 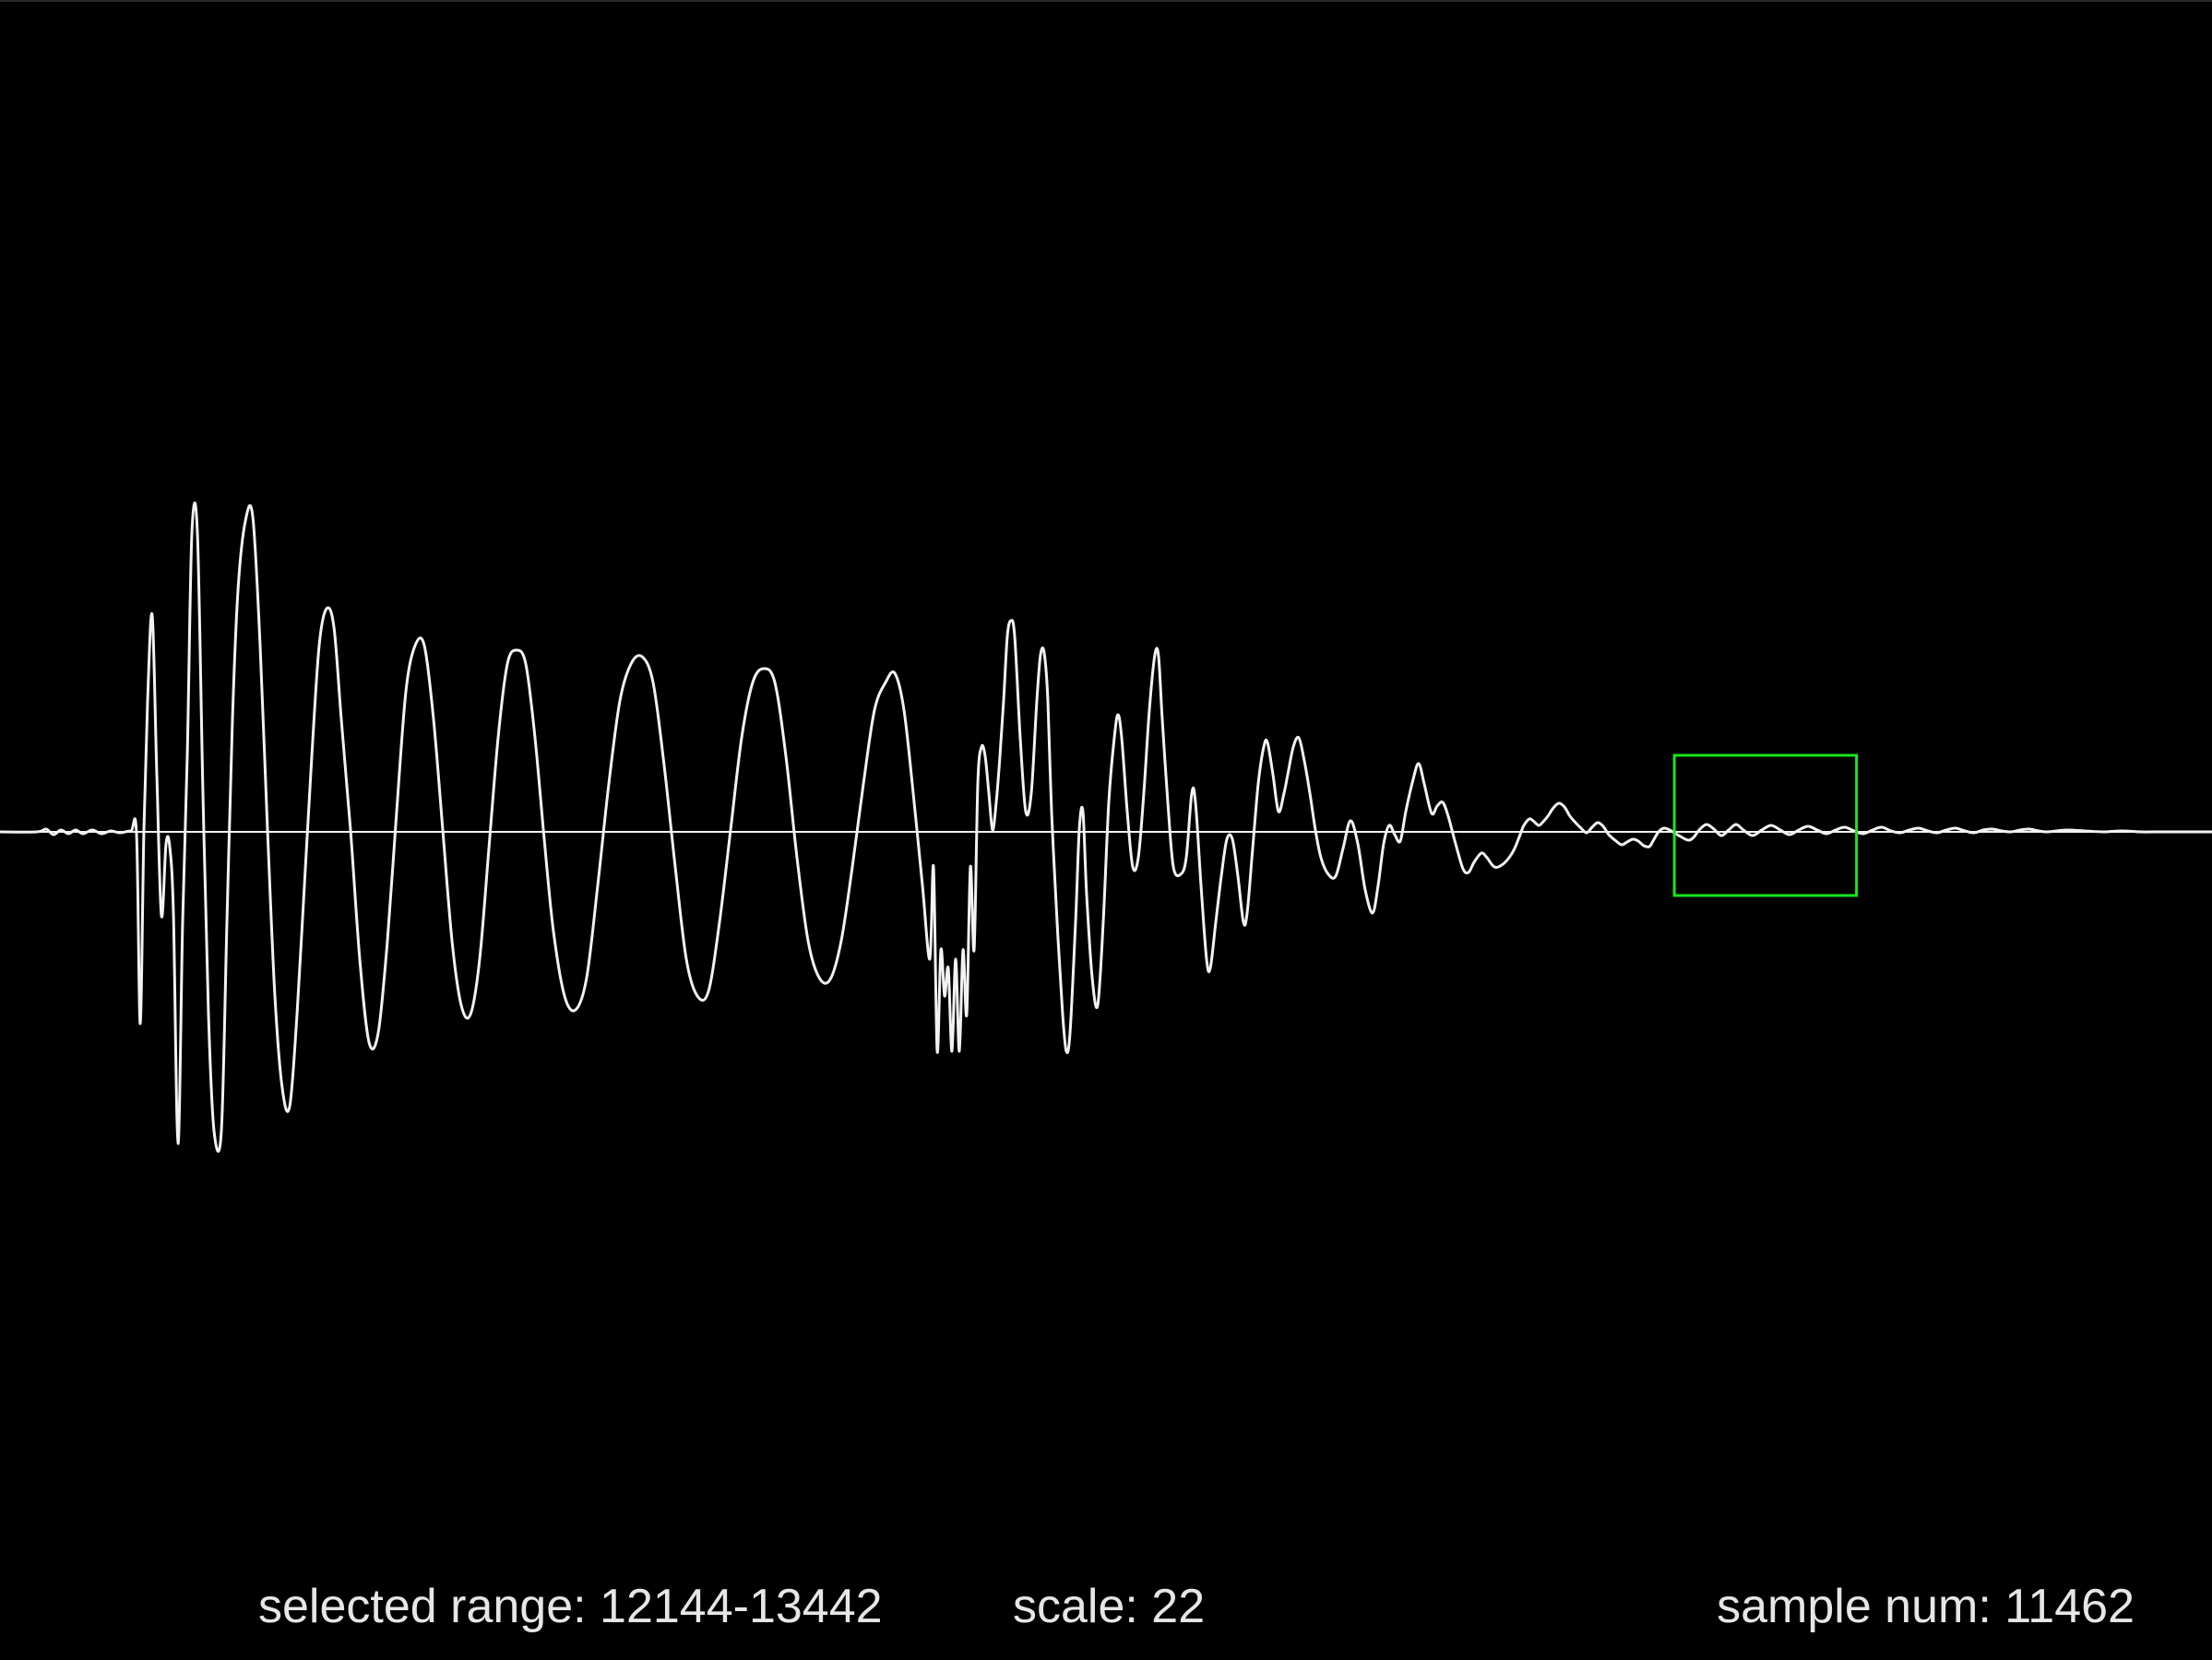 I want to click on sample-num-readout: sample num: 11462, so click(x=1926, y=1606).